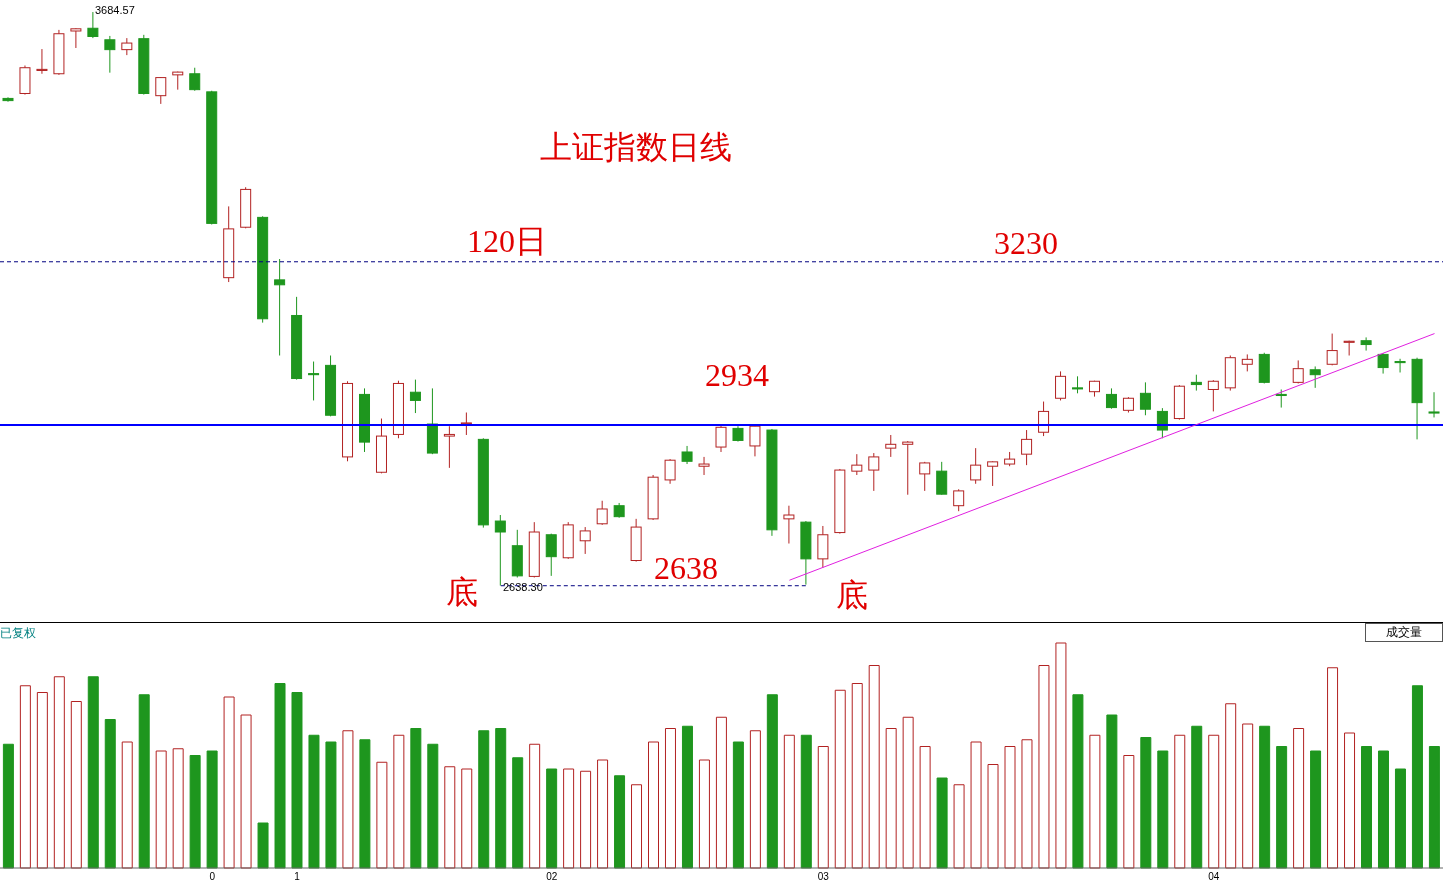 The height and width of the screenshot is (887, 1443). Describe the element at coordinates (686, 568) in the screenshot. I see `annotation: 2638` at that location.